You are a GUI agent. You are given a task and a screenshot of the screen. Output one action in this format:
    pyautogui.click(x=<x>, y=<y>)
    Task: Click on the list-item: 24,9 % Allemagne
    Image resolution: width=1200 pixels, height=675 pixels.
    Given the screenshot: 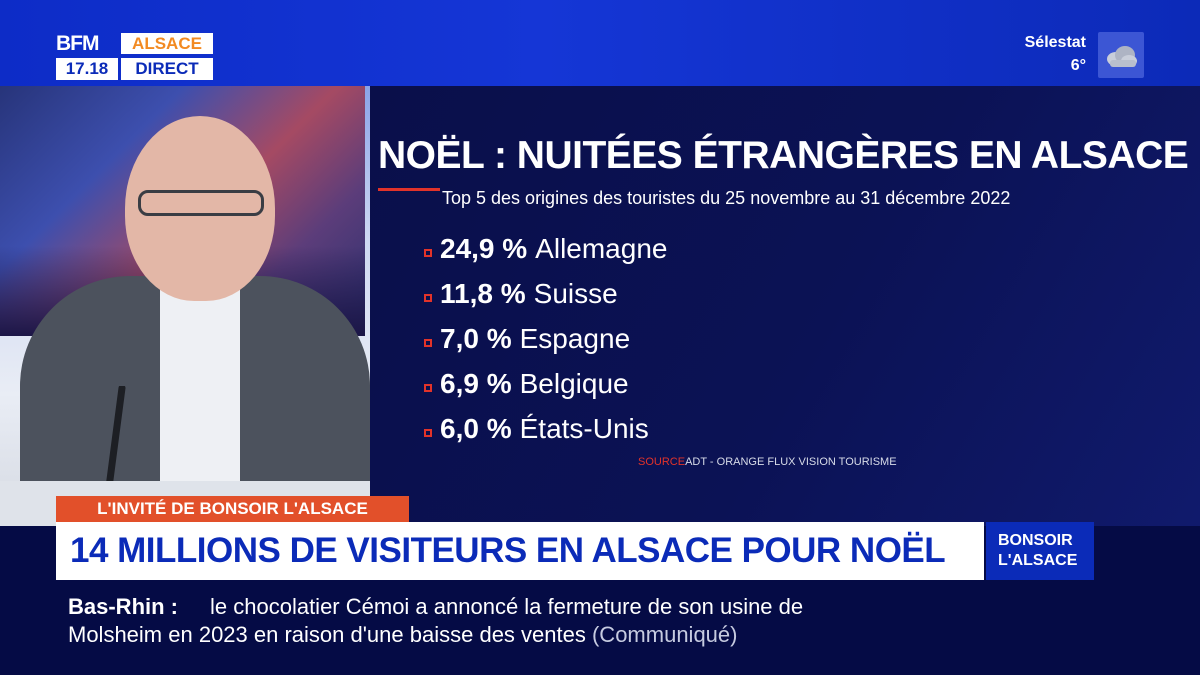 What is the action you would take?
    pyautogui.click(x=674, y=248)
    